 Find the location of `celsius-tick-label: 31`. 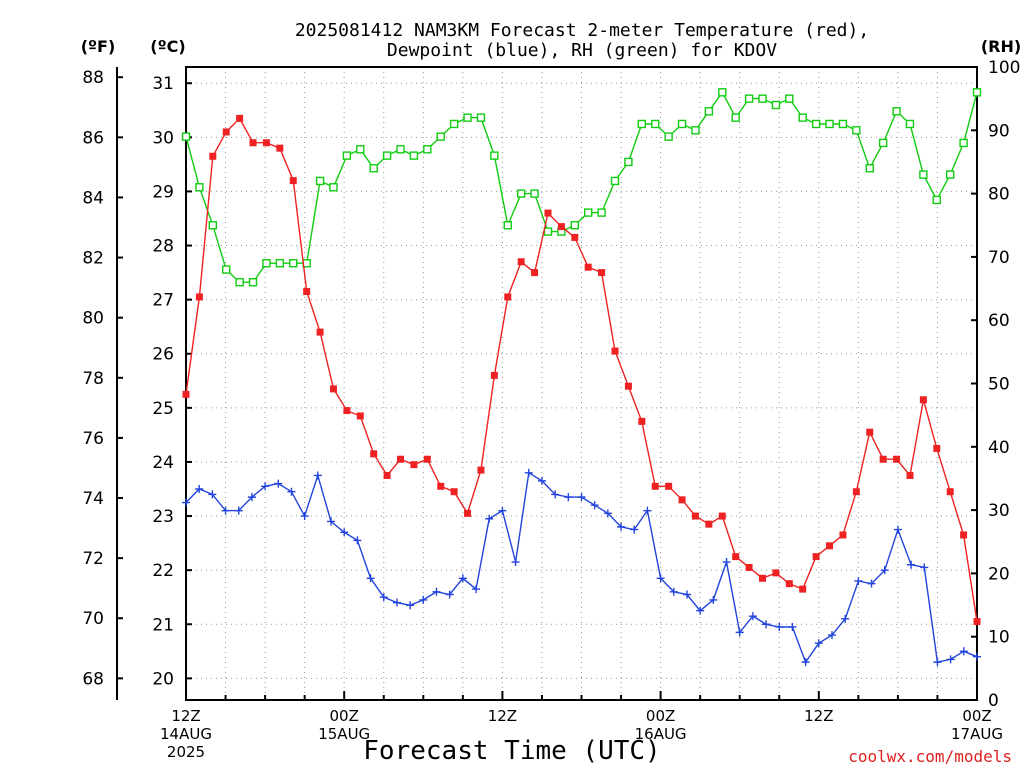

celsius-tick-label: 31 is located at coordinates (163, 84).